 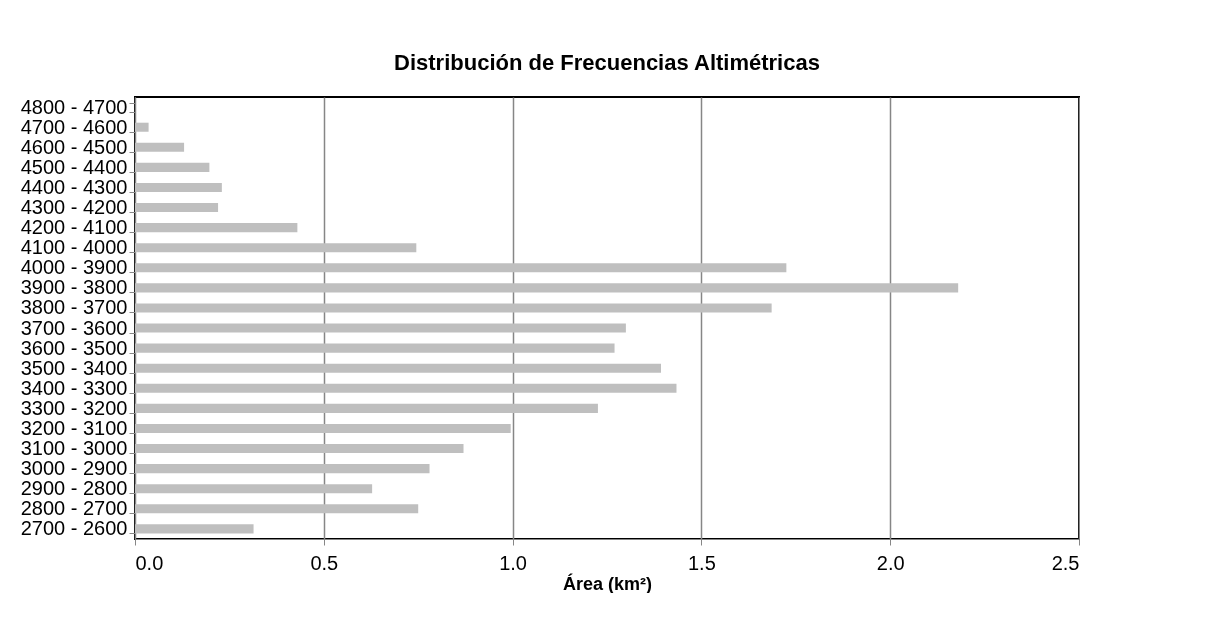 What do you see at coordinates (74, 267) in the screenshot?
I see `y-tick-label: 4000 - 3900` at bounding box center [74, 267].